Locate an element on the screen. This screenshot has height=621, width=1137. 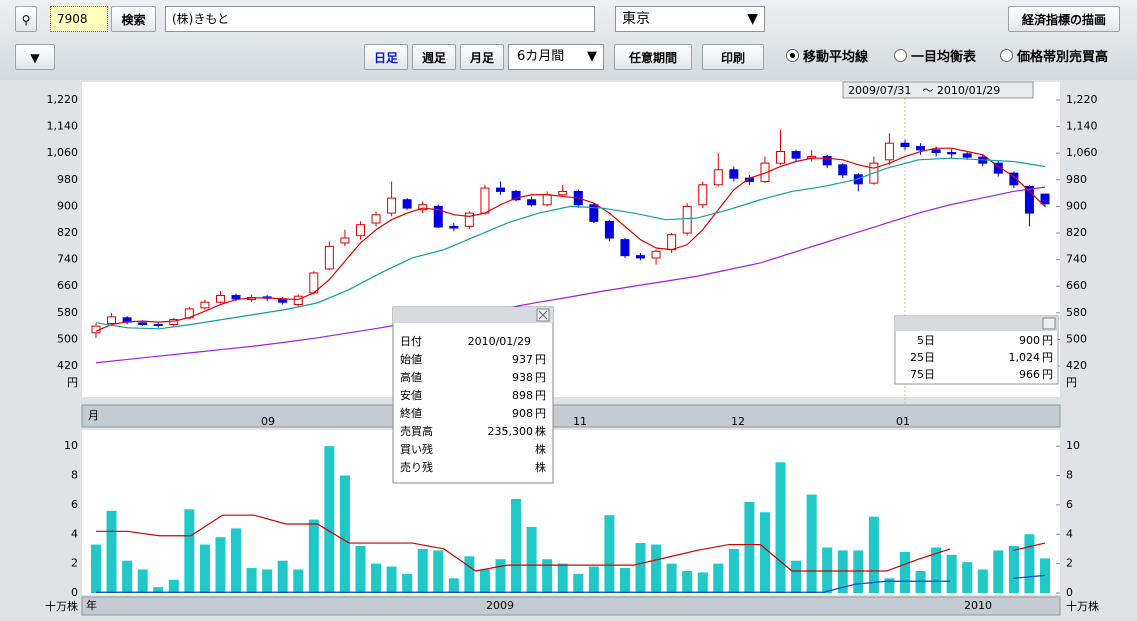
y-tick-label: 740 is located at coordinates (67, 259).